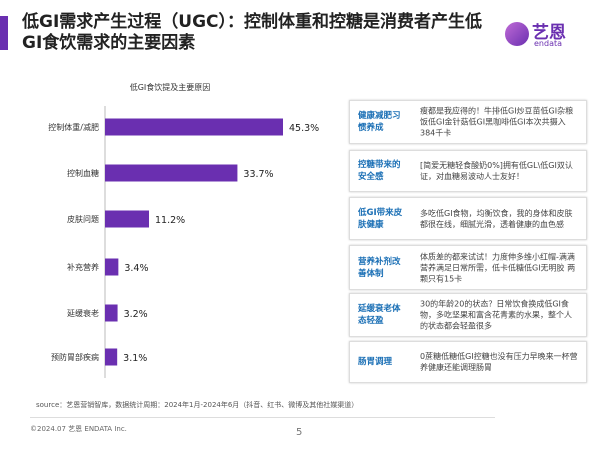 The height and width of the screenshot is (449, 600). I want to click on ugc-card: 肠胃调理 0蔗糖低糖低GI控糖也没有压力早晚来一杯营养健康还能调理肠胃, so click(468, 362).